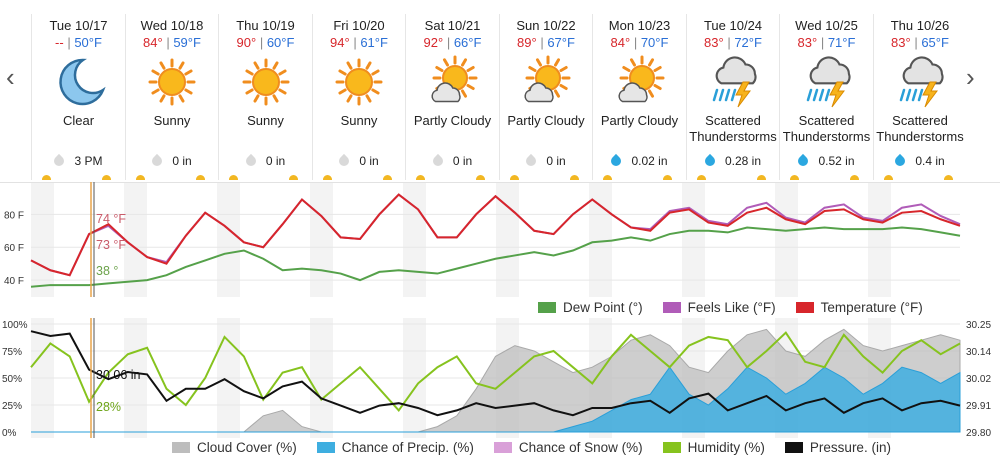 This screenshot has height=468, width=1000. Describe the element at coordinates (713, 447) in the screenshot. I see `legend-item: Humidity (%)` at that location.